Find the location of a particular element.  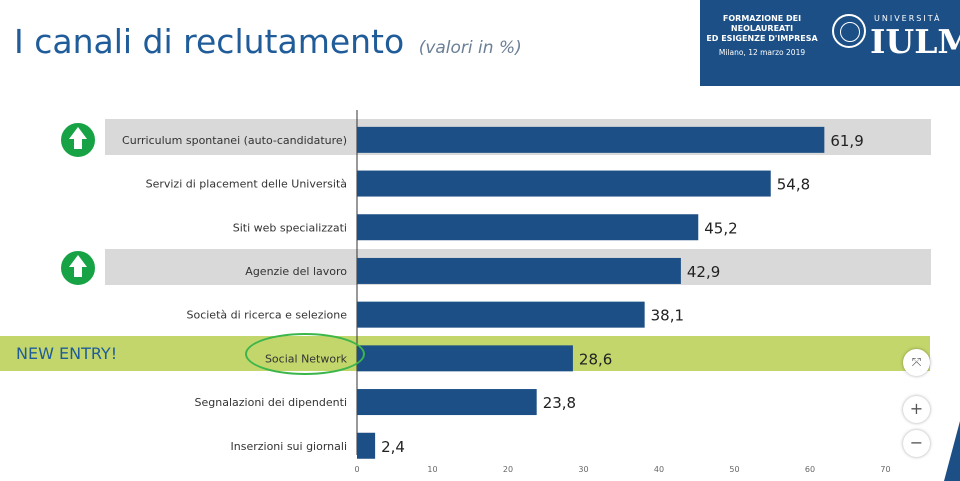

value-label: 54,8 is located at coordinates (793, 185).